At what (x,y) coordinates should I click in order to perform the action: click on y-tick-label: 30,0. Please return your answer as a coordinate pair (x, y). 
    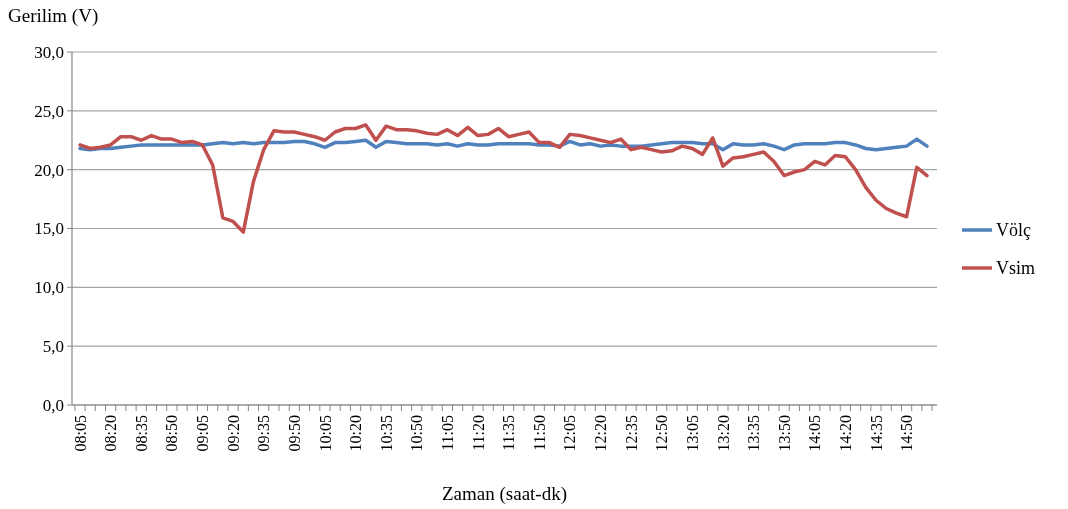
    Looking at the image, I should click on (49, 52).